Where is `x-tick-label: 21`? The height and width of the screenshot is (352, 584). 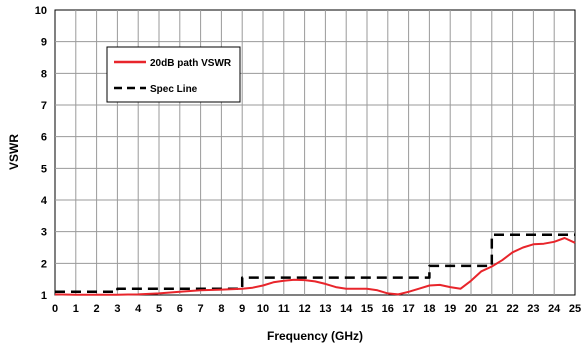
x-tick-label: 21 is located at coordinates (492, 309).